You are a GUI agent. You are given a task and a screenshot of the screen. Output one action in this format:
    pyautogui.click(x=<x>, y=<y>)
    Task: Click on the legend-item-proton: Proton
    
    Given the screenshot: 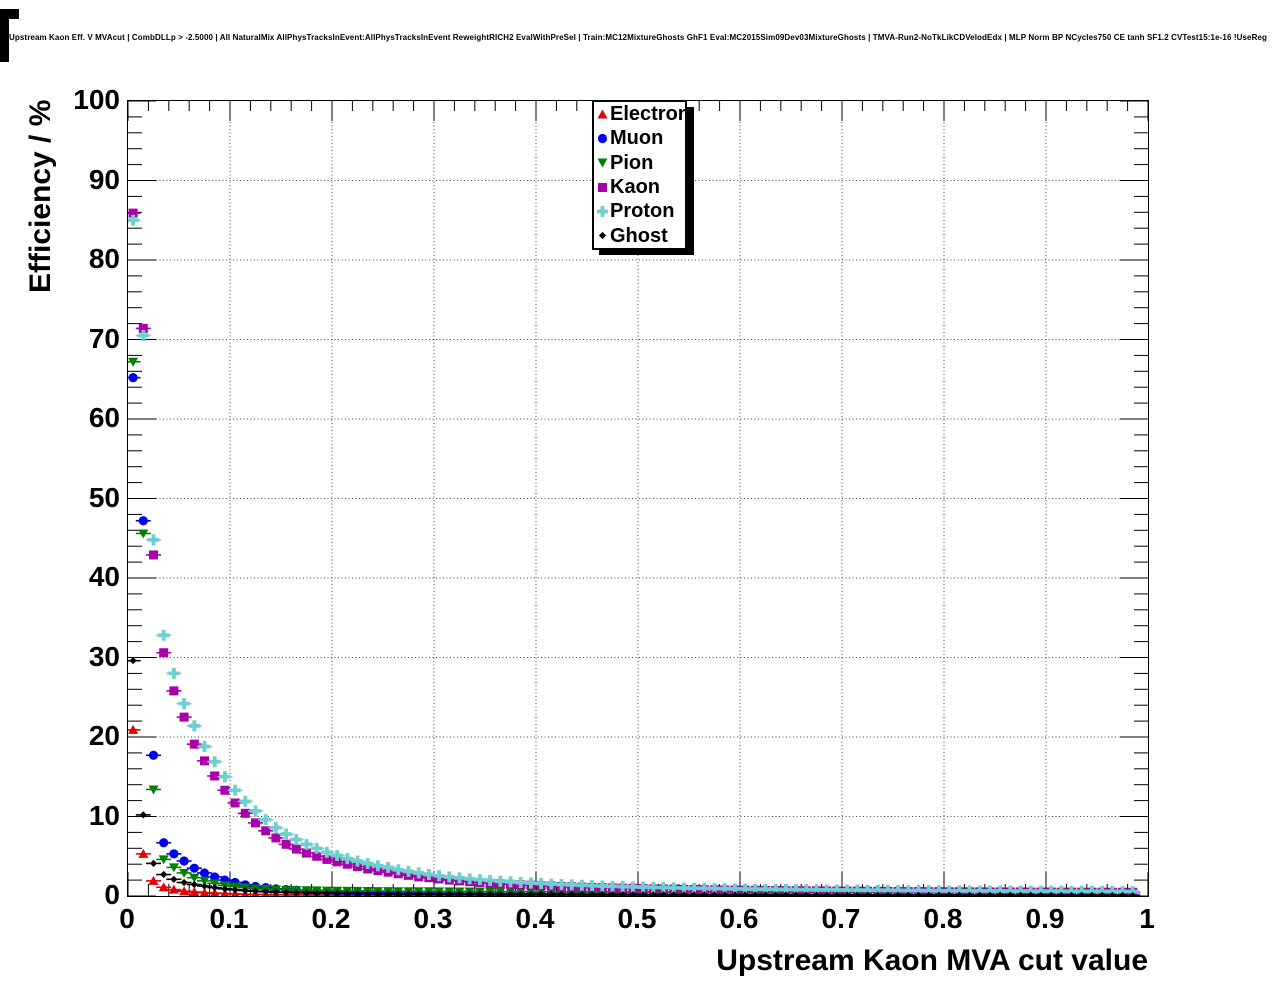 What is the action you would take?
    pyautogui.click(x=639, y=211)
    